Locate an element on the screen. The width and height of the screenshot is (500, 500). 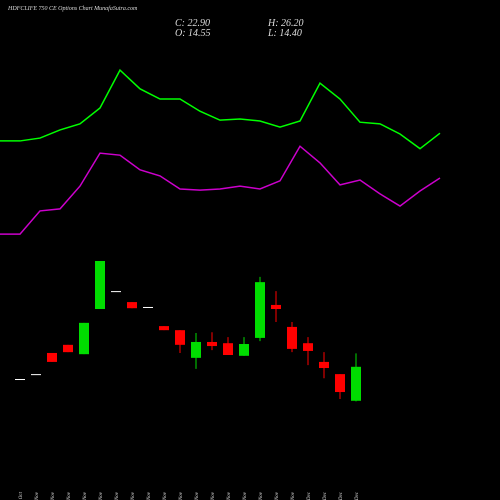
x-tick-label: 03 Dec is located at coordinates (341, 495).